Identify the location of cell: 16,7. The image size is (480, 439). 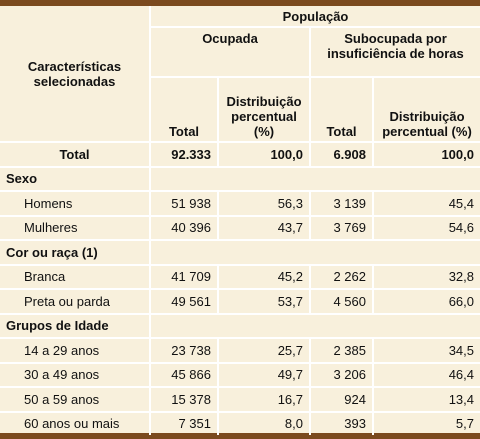
(264, 399).